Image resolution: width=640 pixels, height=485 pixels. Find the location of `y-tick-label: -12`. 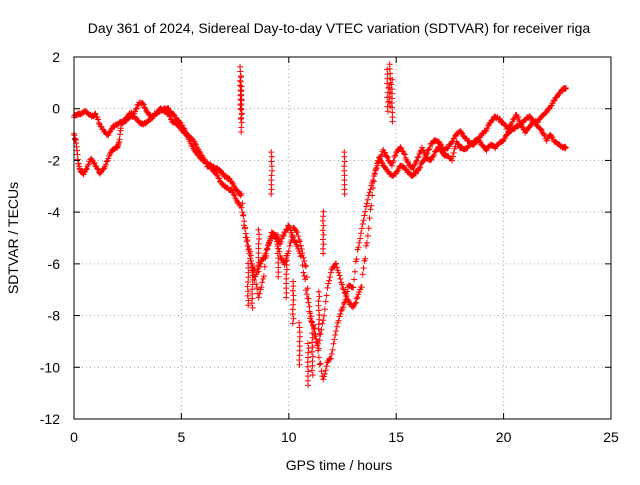

y-tick-label: -12 is located at coordinates (50, 419).